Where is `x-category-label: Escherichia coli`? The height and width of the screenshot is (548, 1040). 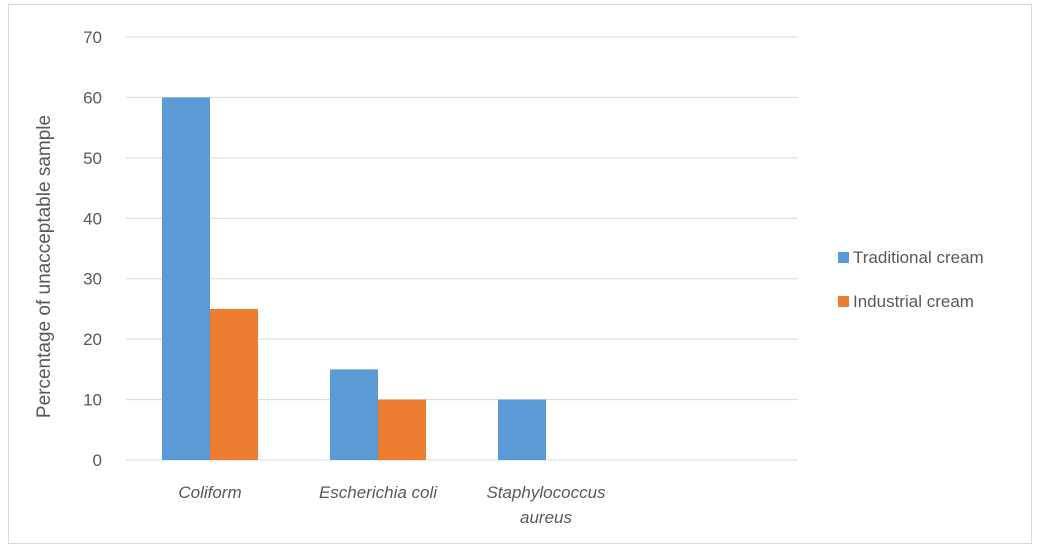
x-category-label: Escherichia coli is located at coordinates (378, 492).